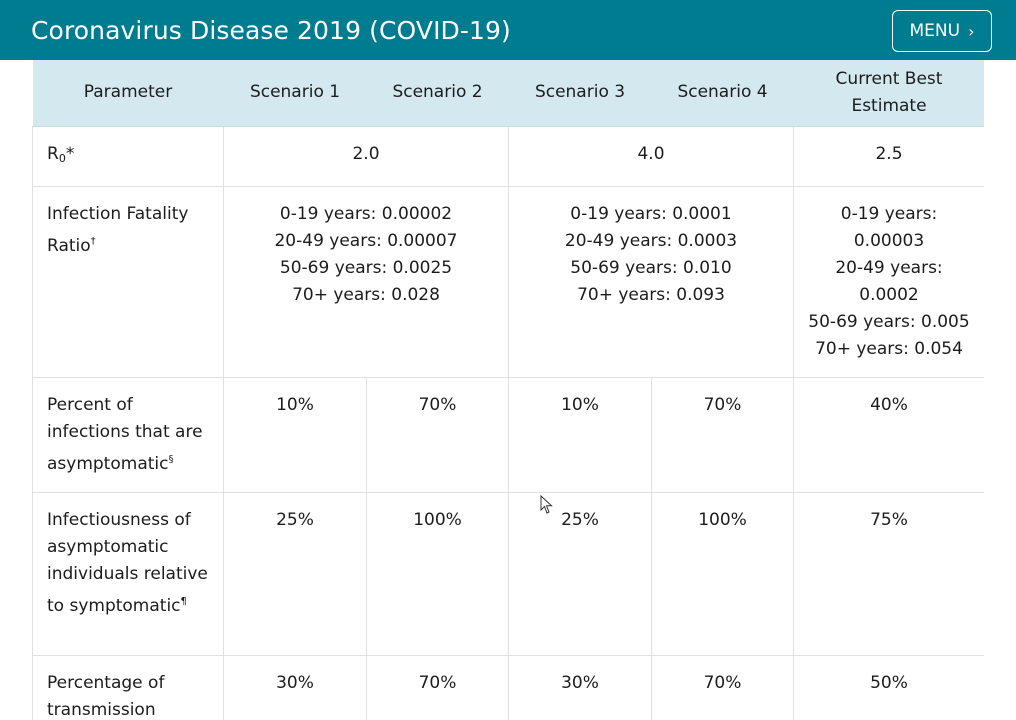  I want to click on cell-trans-scenario-3: 30%, so click(580, 687).